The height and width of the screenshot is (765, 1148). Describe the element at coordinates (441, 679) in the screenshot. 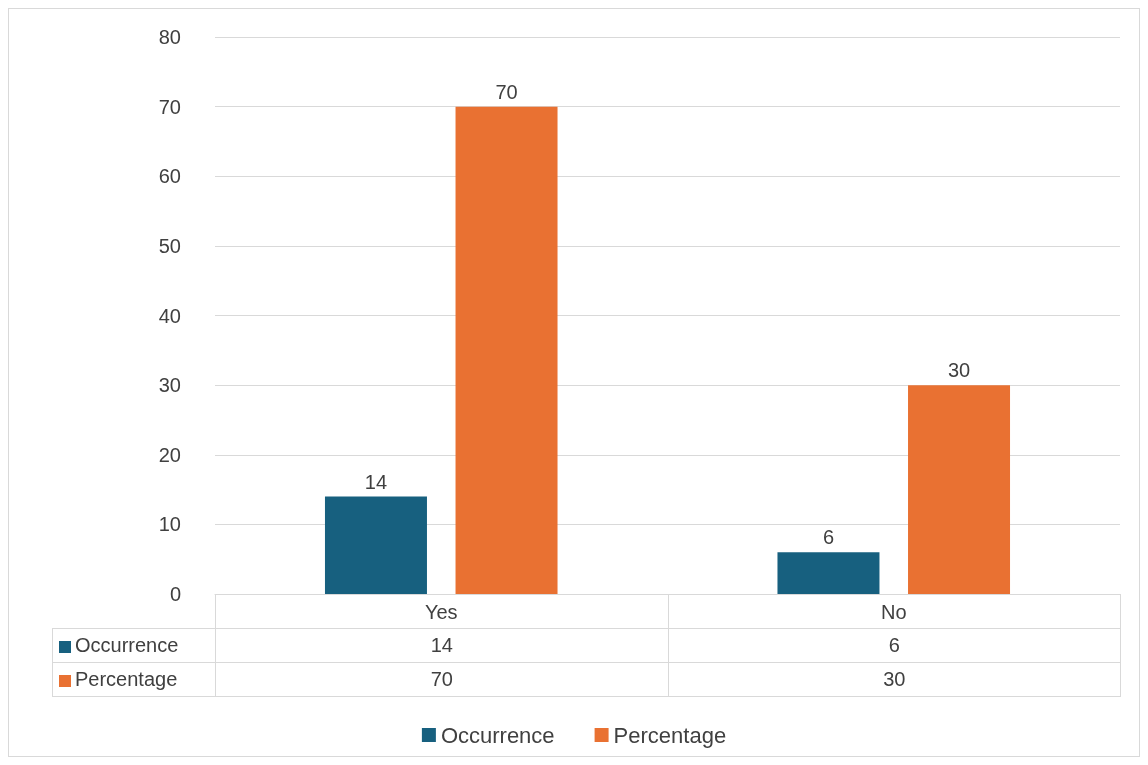

I see `data-label: 70` at that location.